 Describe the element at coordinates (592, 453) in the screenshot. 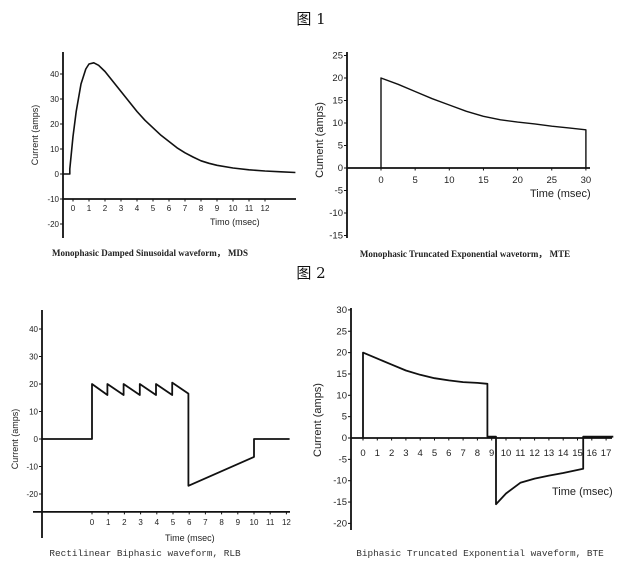

I see `x-tick-label: 16` at that location.